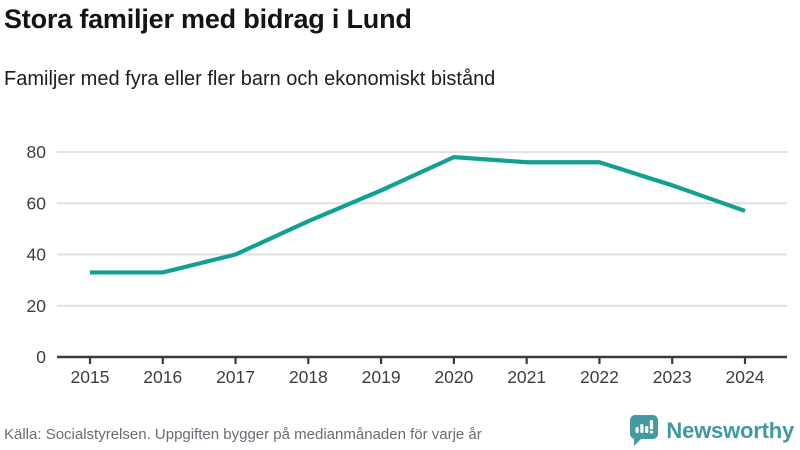  What do you see at coordinates (672, 377) in the screenshot?
I see `svg-text: 2023` at bounding box center [672, 377].